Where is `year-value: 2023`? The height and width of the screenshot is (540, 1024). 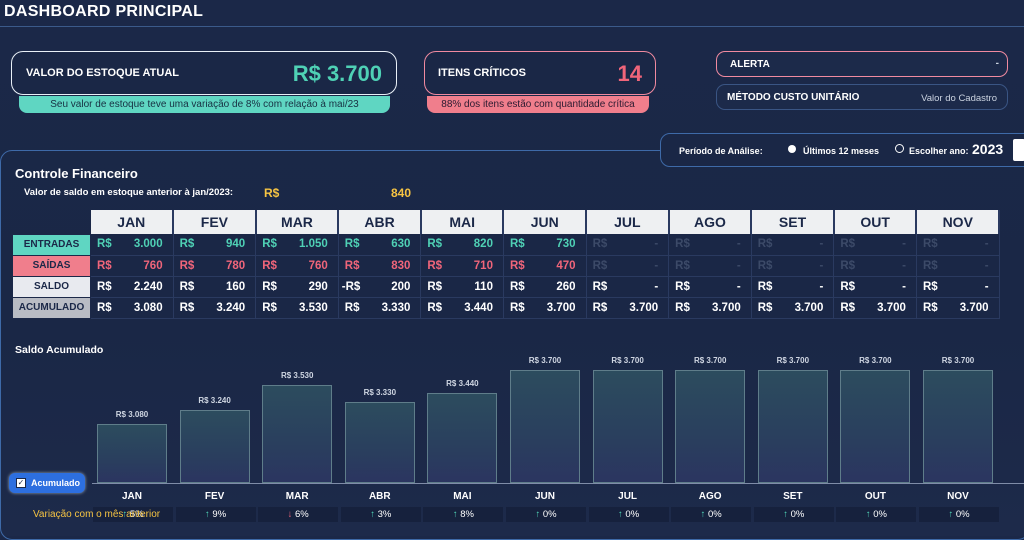
year-value: 2023 is located at coordinates (988, 149).